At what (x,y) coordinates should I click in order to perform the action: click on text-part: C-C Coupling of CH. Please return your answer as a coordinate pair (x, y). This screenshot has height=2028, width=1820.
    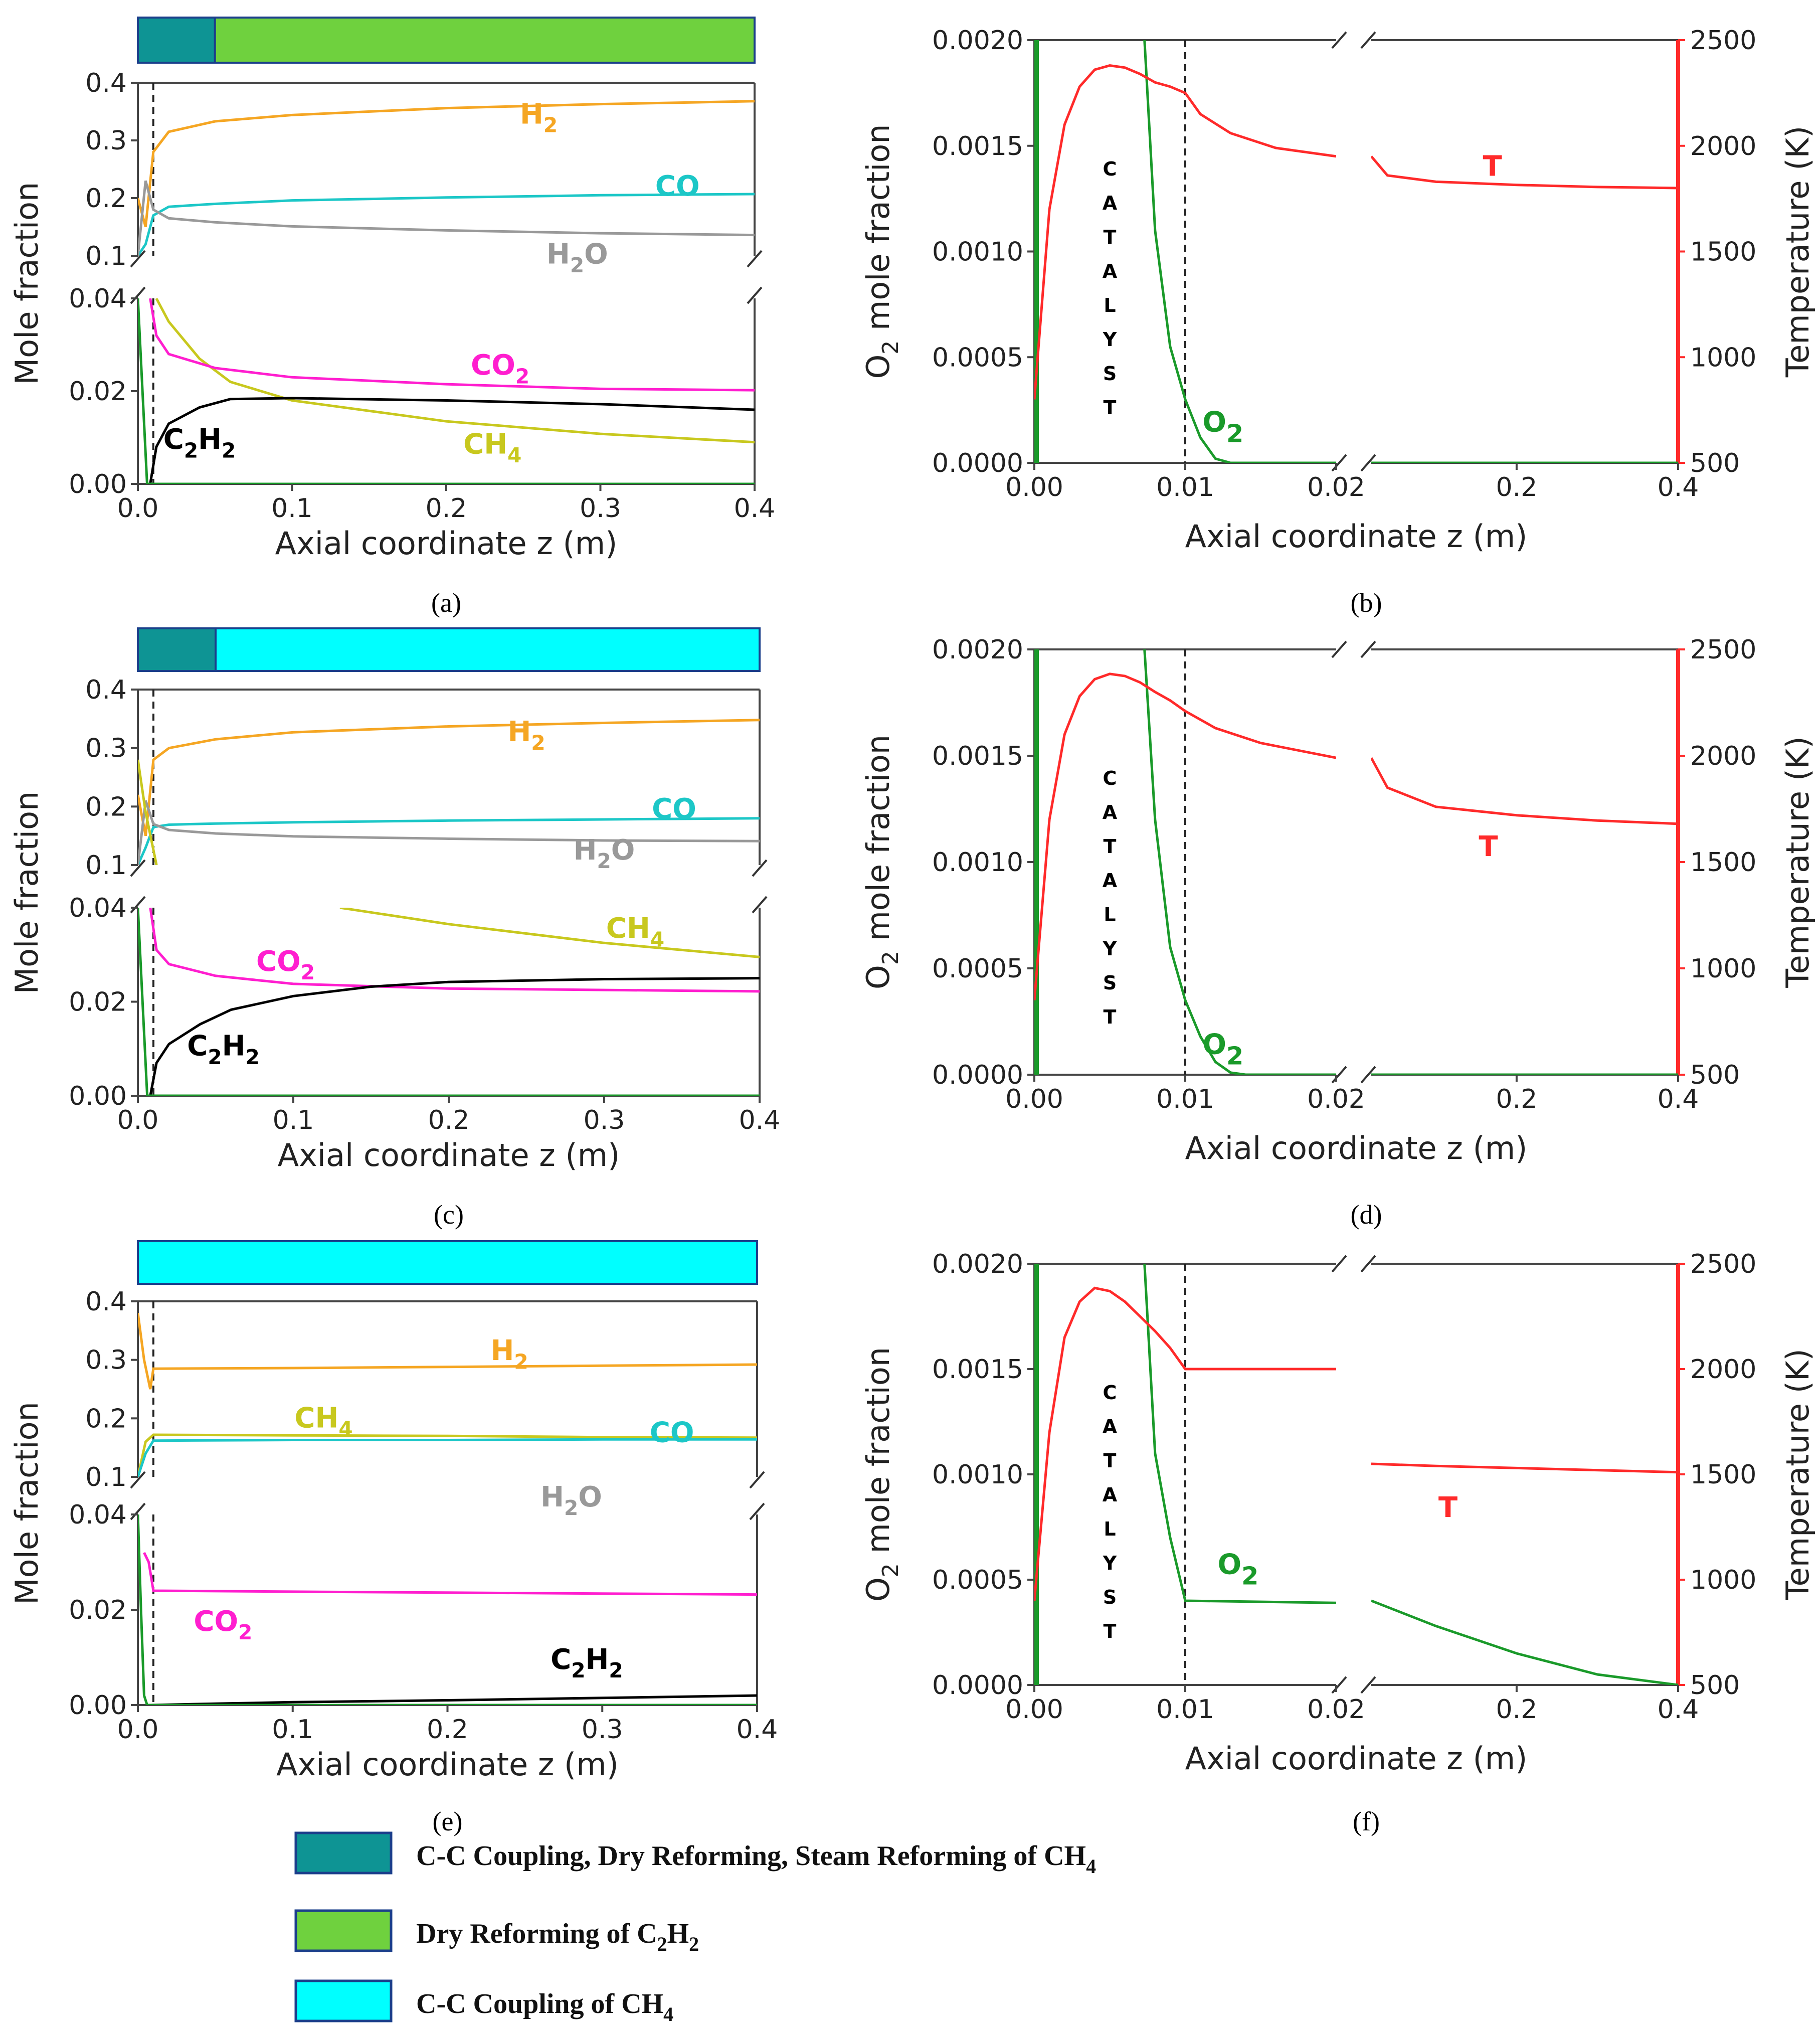
    Looking at the image, I should click on (539, 2003).